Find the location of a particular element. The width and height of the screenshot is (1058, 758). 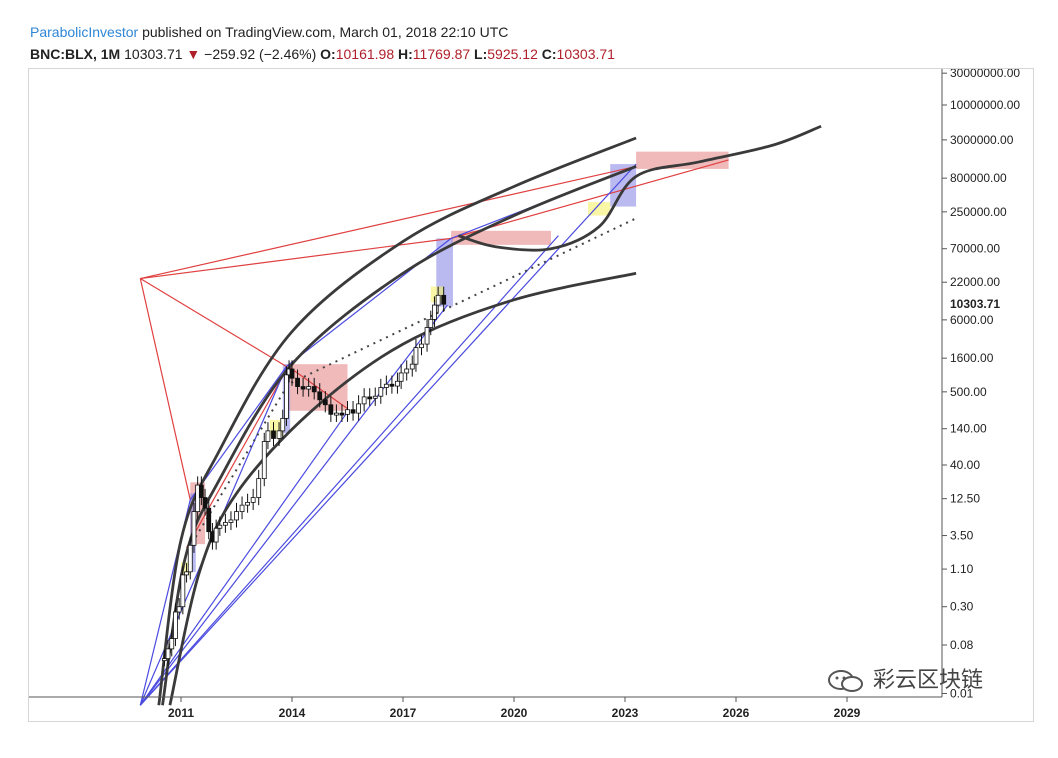

x-tick-label-5: 2026 is located at coordinates (736, 713).